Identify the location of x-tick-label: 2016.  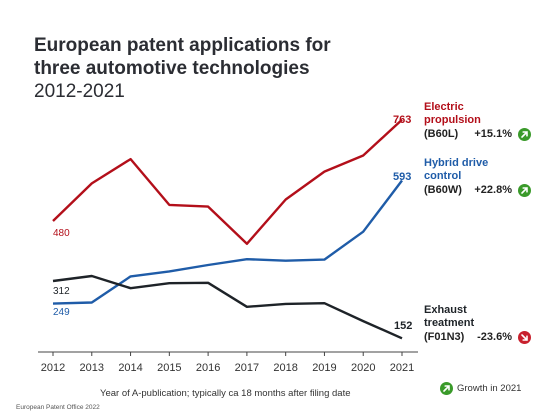
(208, 368).